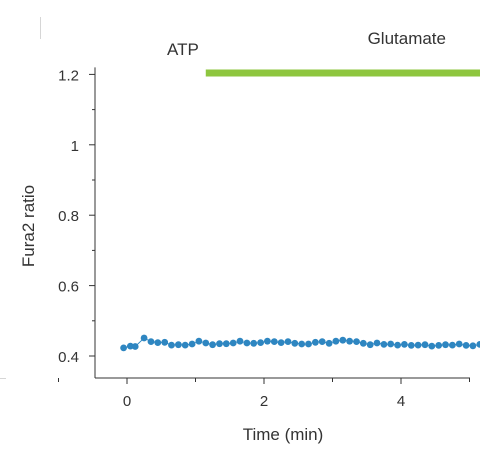 The width and height of the screenshot is (480, 449). What do you see at coordinates (68, 287) in the screenshot?
I see `y-tick-label: 0.6` at bounding box center [68, 287].